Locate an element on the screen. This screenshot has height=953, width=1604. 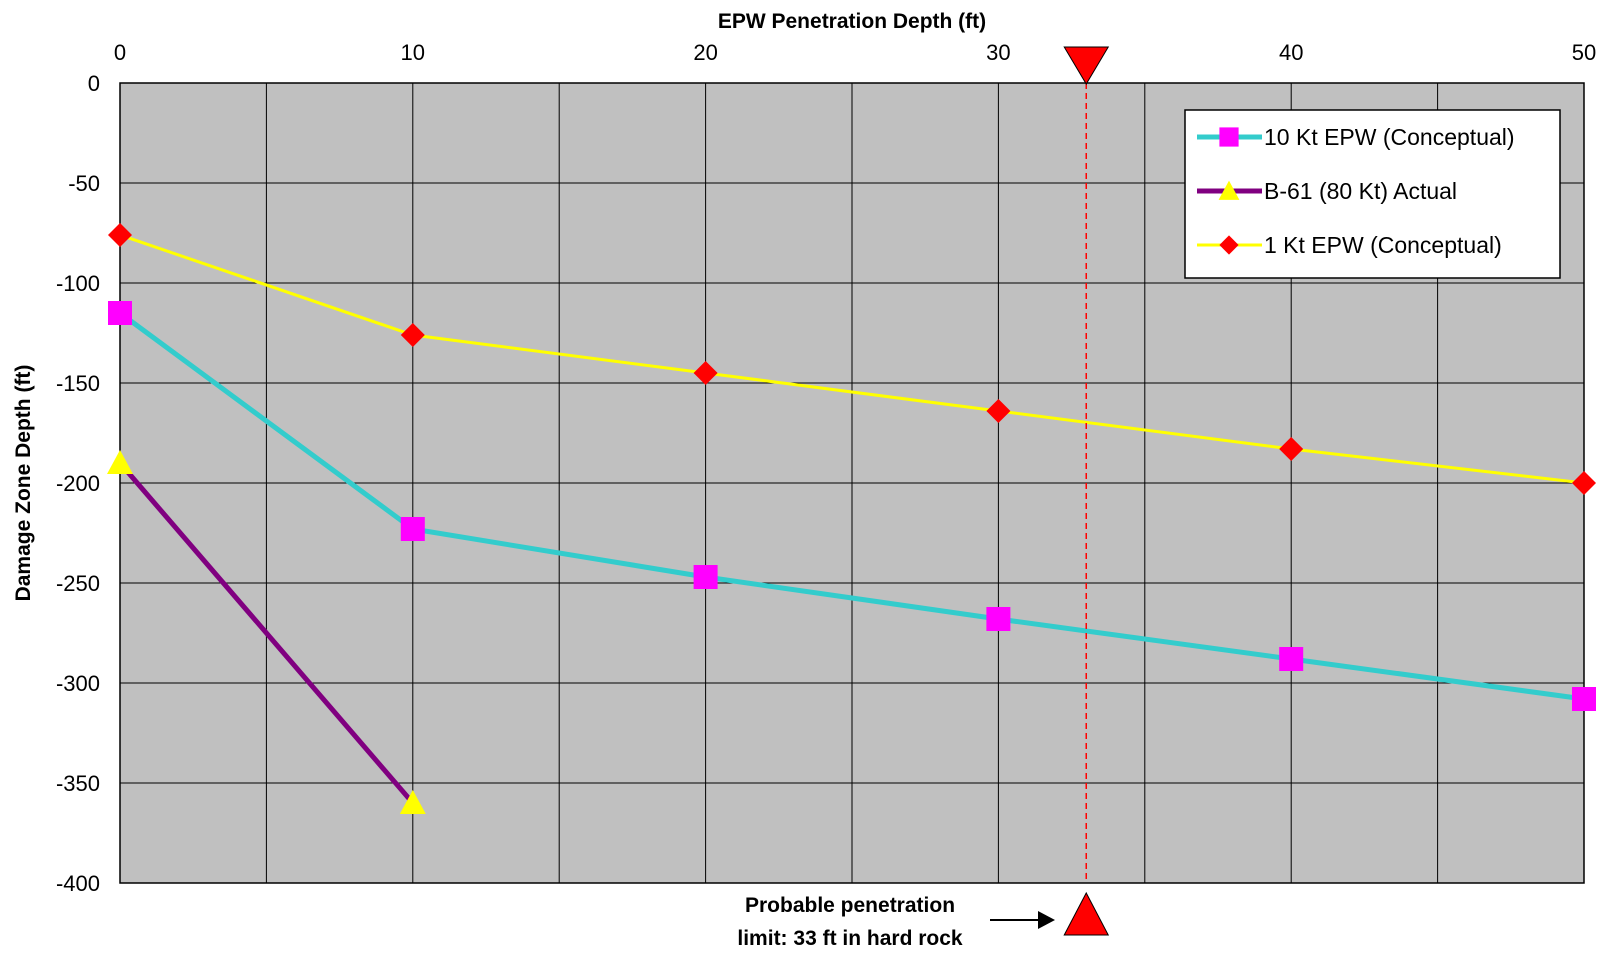
reference-marker-bottom is located at coordinates (1086, 913).